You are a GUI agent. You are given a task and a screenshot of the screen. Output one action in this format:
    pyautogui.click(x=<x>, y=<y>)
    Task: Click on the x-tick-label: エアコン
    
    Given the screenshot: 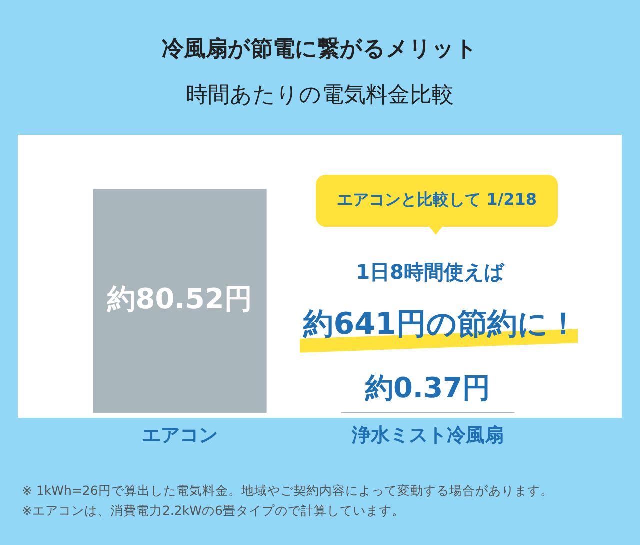 What is the action you would take?
    pyautogui.click(x=180, y=435)
    